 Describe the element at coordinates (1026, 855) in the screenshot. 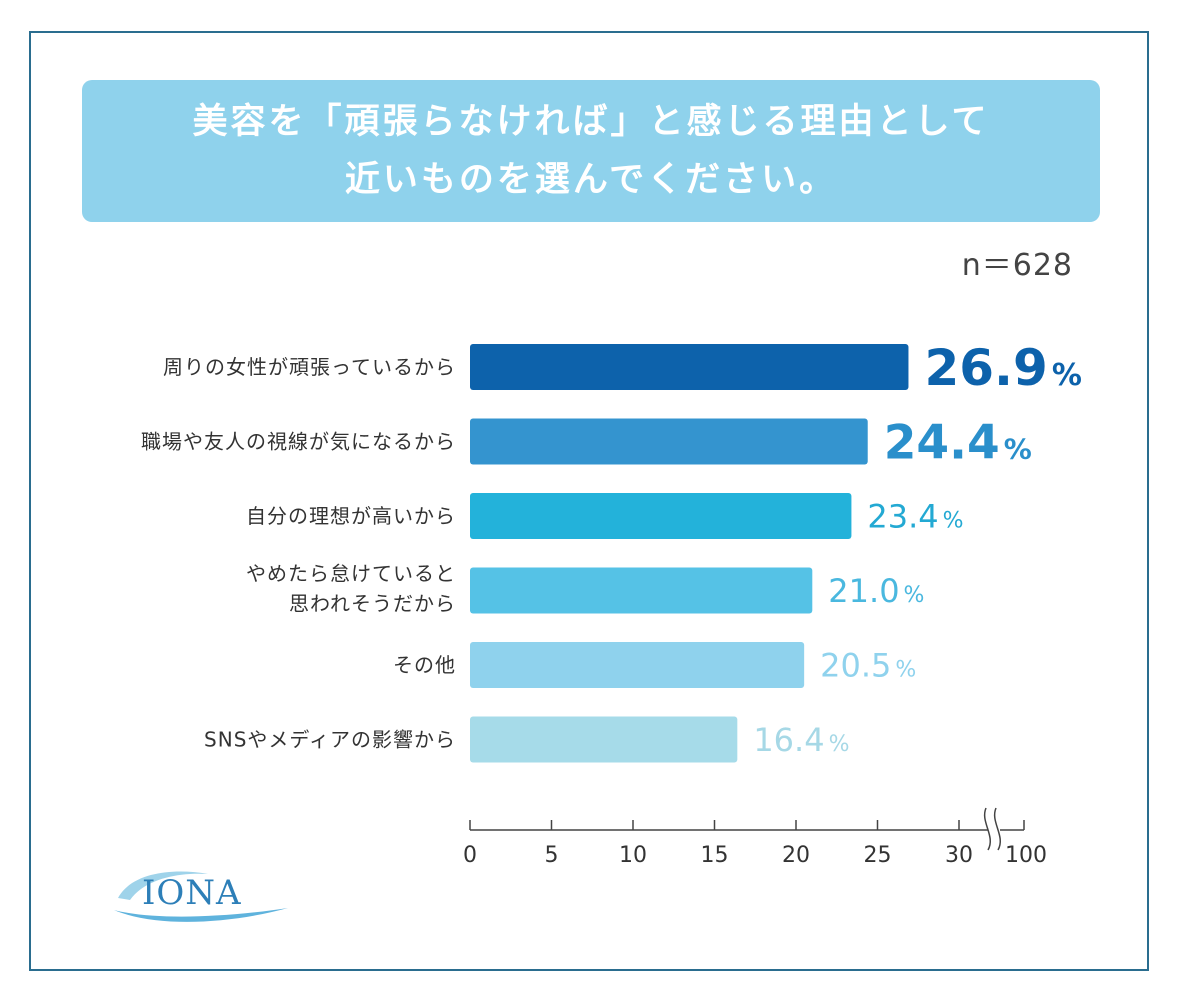

I see `x-tick-label-100: 100` at that location.